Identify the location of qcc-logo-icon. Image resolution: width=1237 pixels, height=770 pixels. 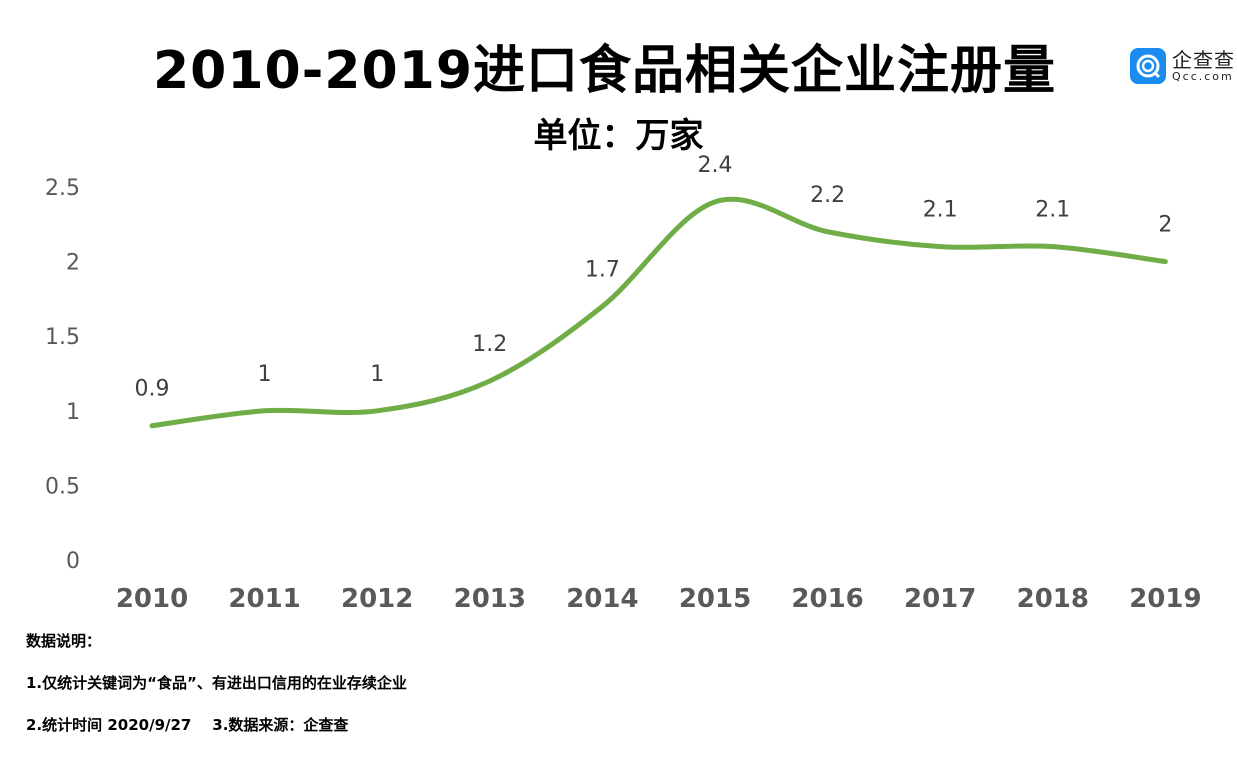
(1148, 66).